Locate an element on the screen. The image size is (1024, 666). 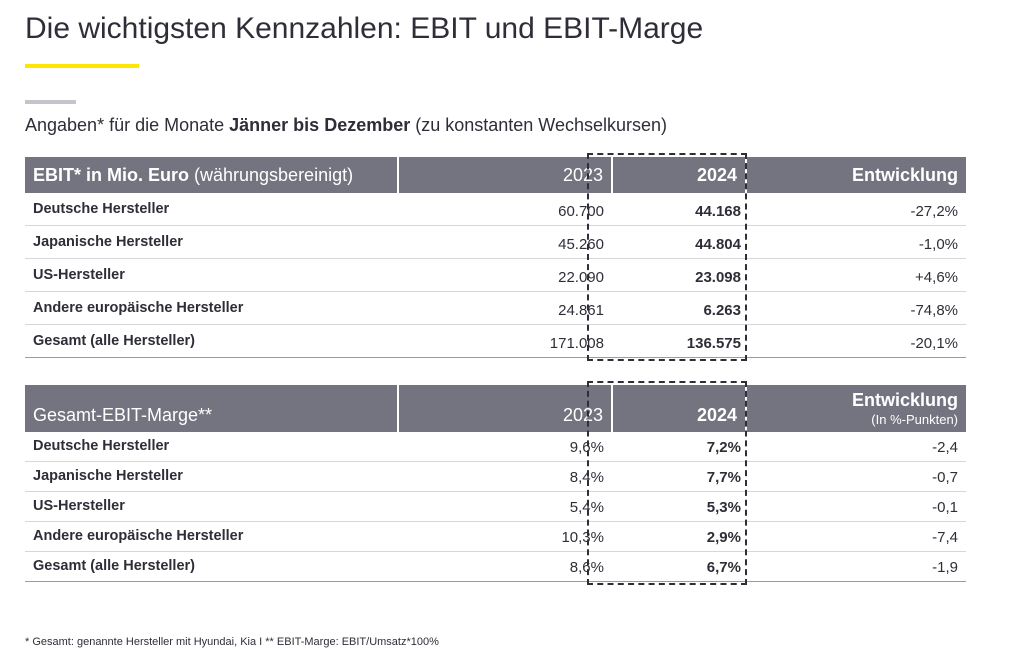
value-2024: 44.168 is located at coordinates (718, 211).